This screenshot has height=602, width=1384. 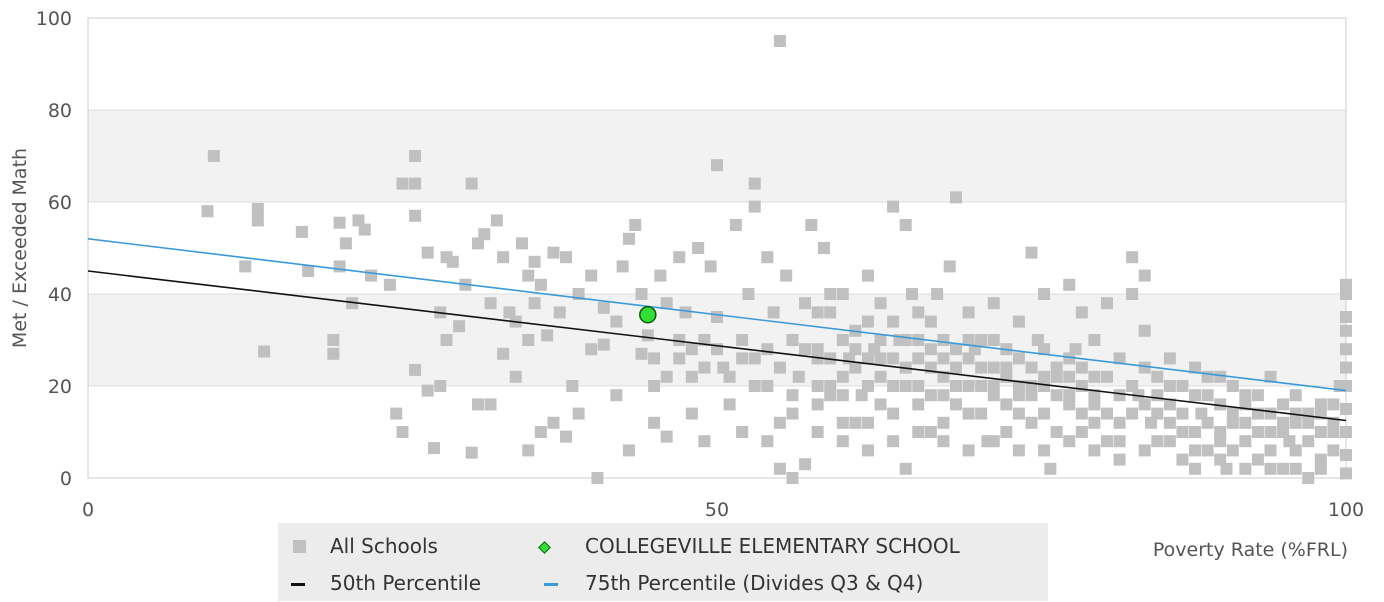 I want to click on x-tick-label: 0, so click(x=88, y=510).